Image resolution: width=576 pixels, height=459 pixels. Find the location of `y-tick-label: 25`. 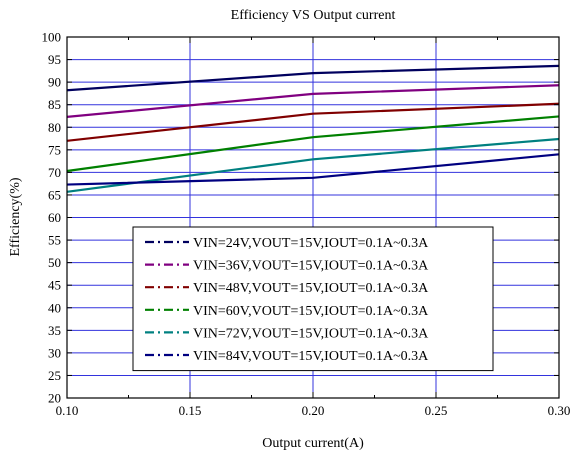

y-tick-label: 25 is located at coordinates (54, 375).